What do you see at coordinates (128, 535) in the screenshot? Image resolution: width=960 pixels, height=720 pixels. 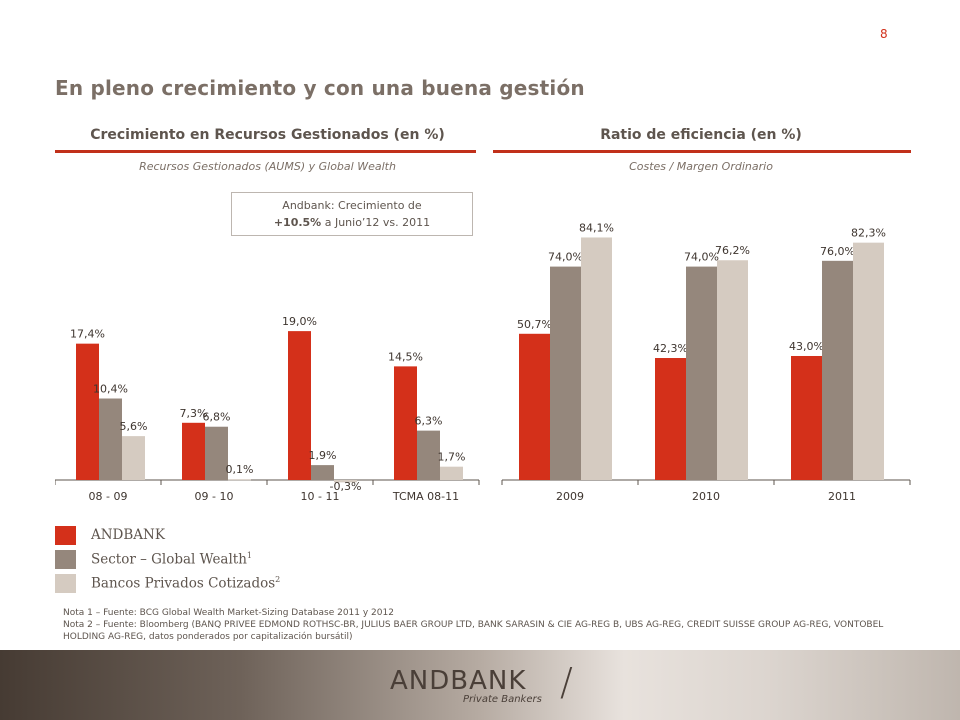 I see `legend-label-andbank: ANDBANK` at bounding box center [128, 535].